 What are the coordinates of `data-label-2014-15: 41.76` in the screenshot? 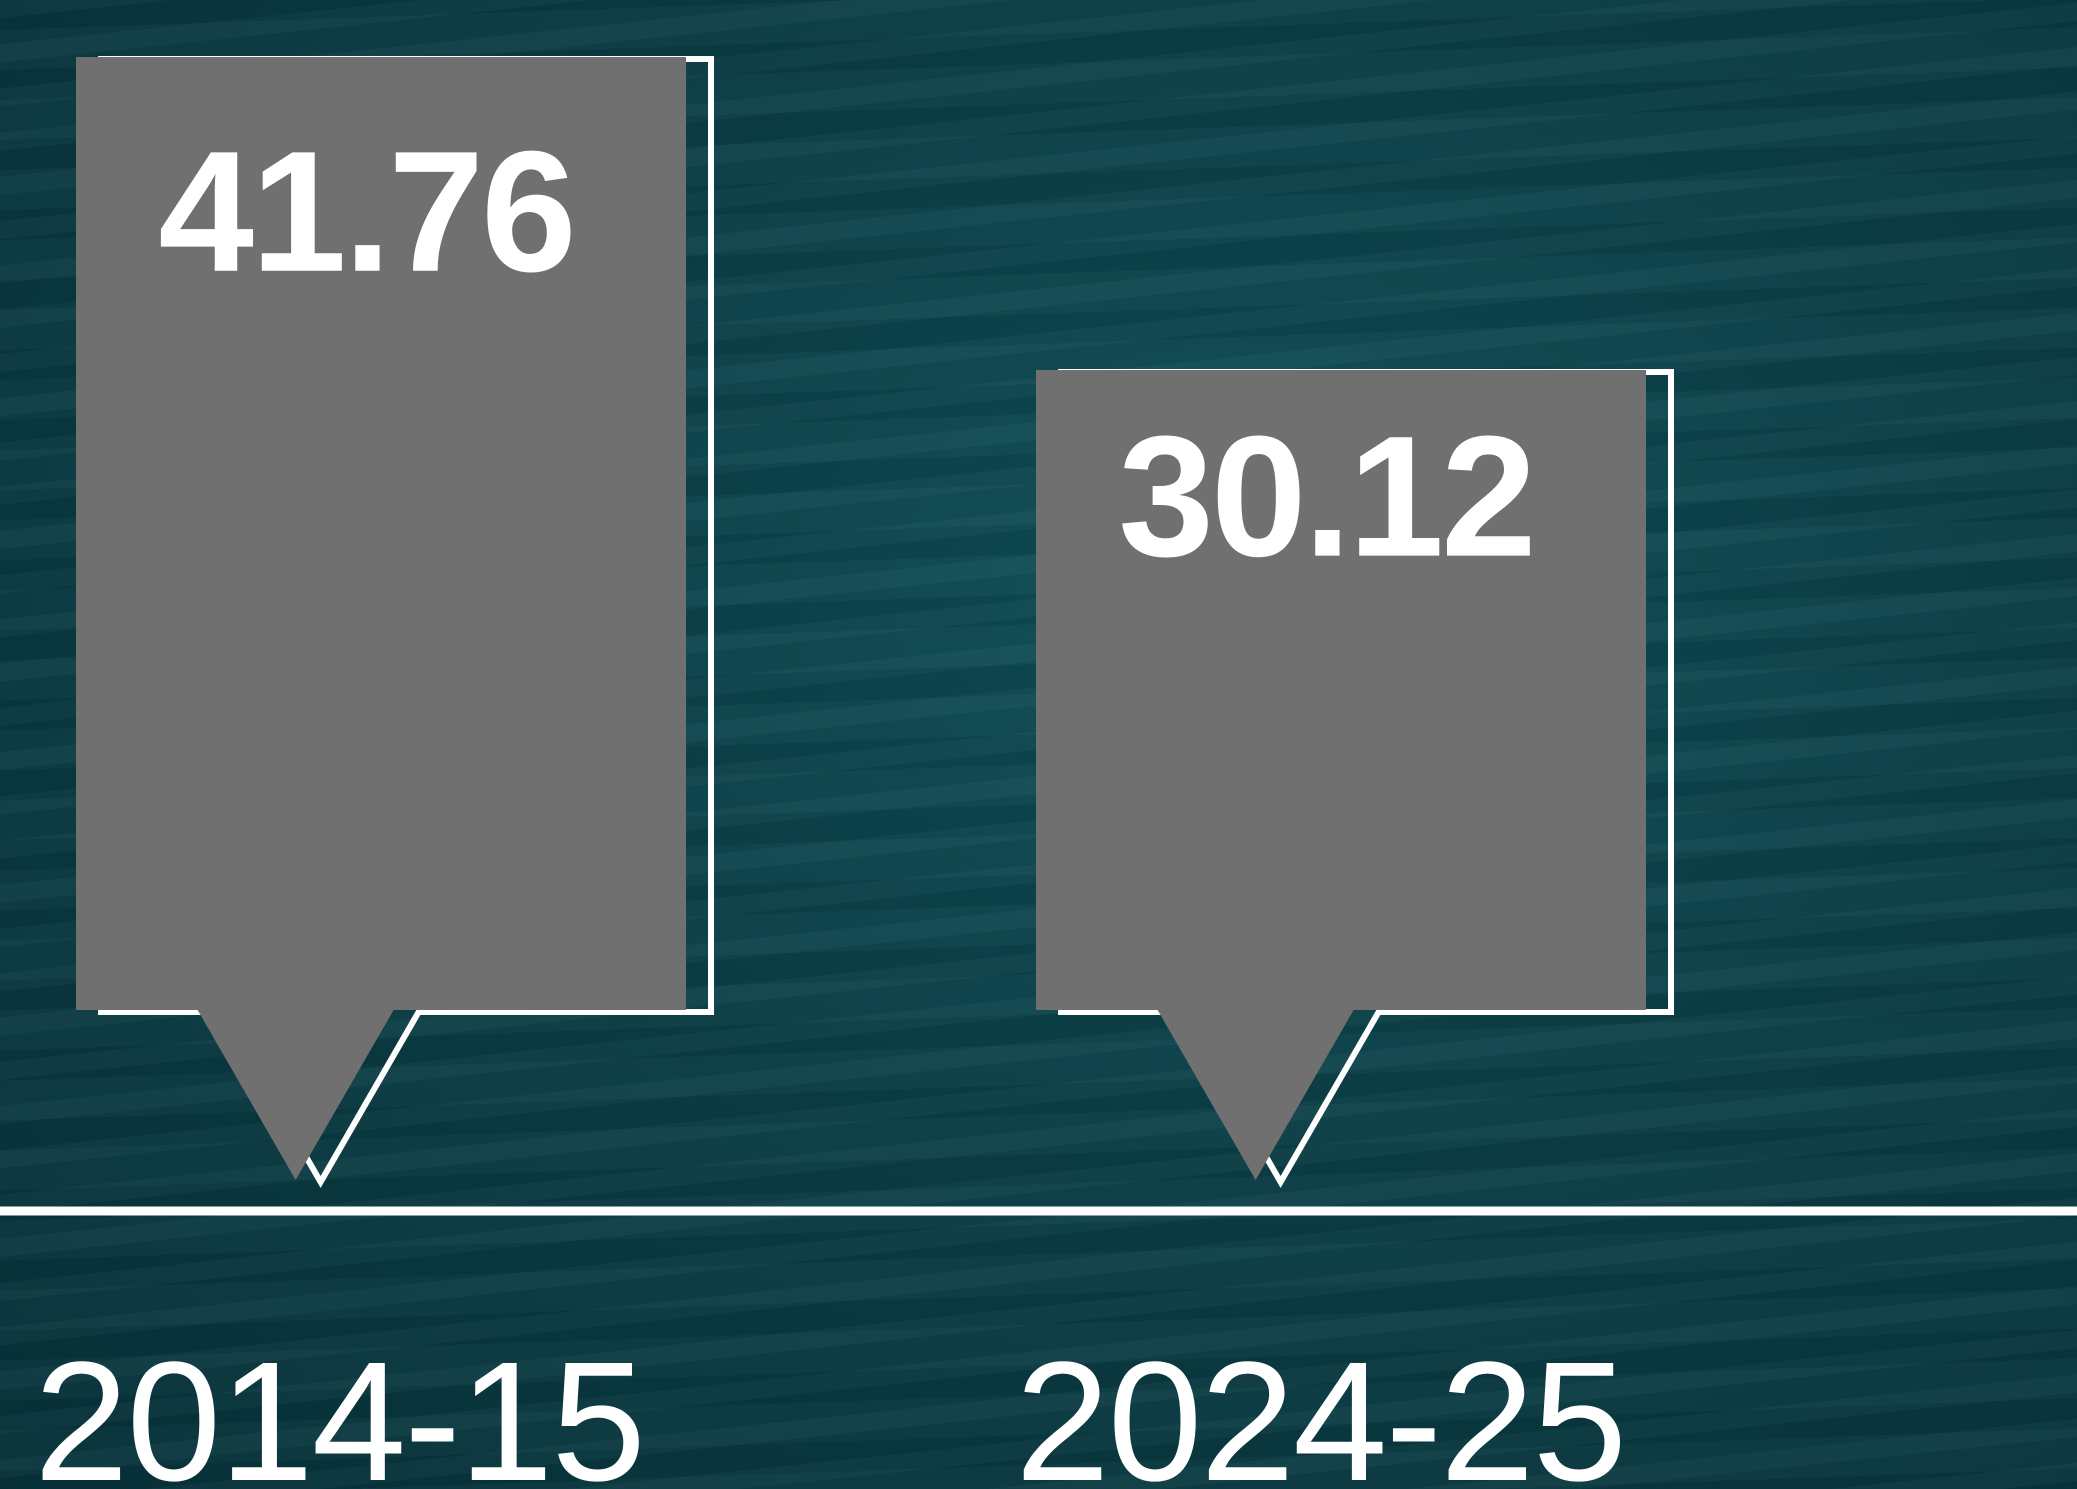 It's located at (365, 212).